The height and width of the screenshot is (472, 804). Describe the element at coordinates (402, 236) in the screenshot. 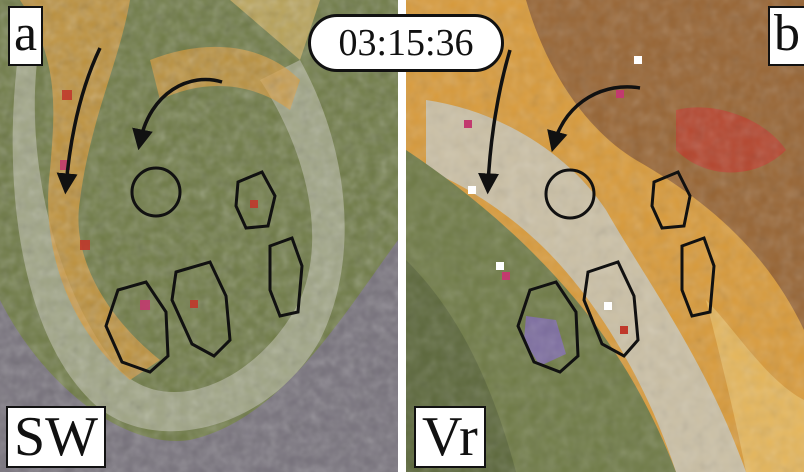

I see `panel-divider` at that location.